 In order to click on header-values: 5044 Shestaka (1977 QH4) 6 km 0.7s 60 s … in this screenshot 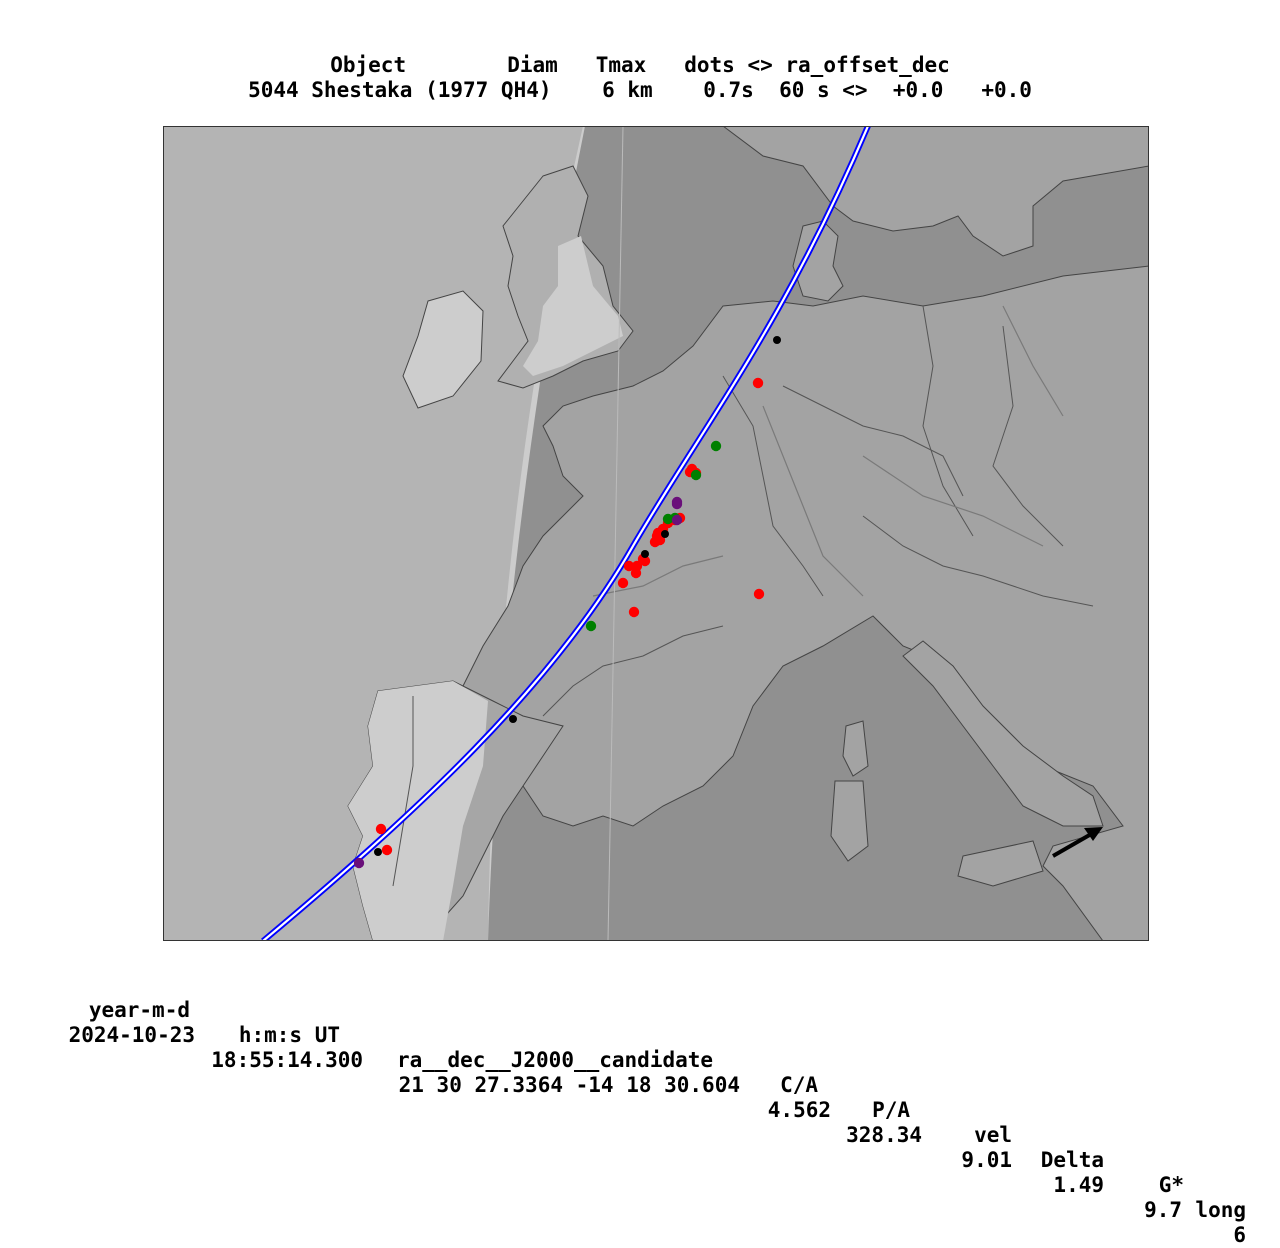, I will do `click(640, 90)`.